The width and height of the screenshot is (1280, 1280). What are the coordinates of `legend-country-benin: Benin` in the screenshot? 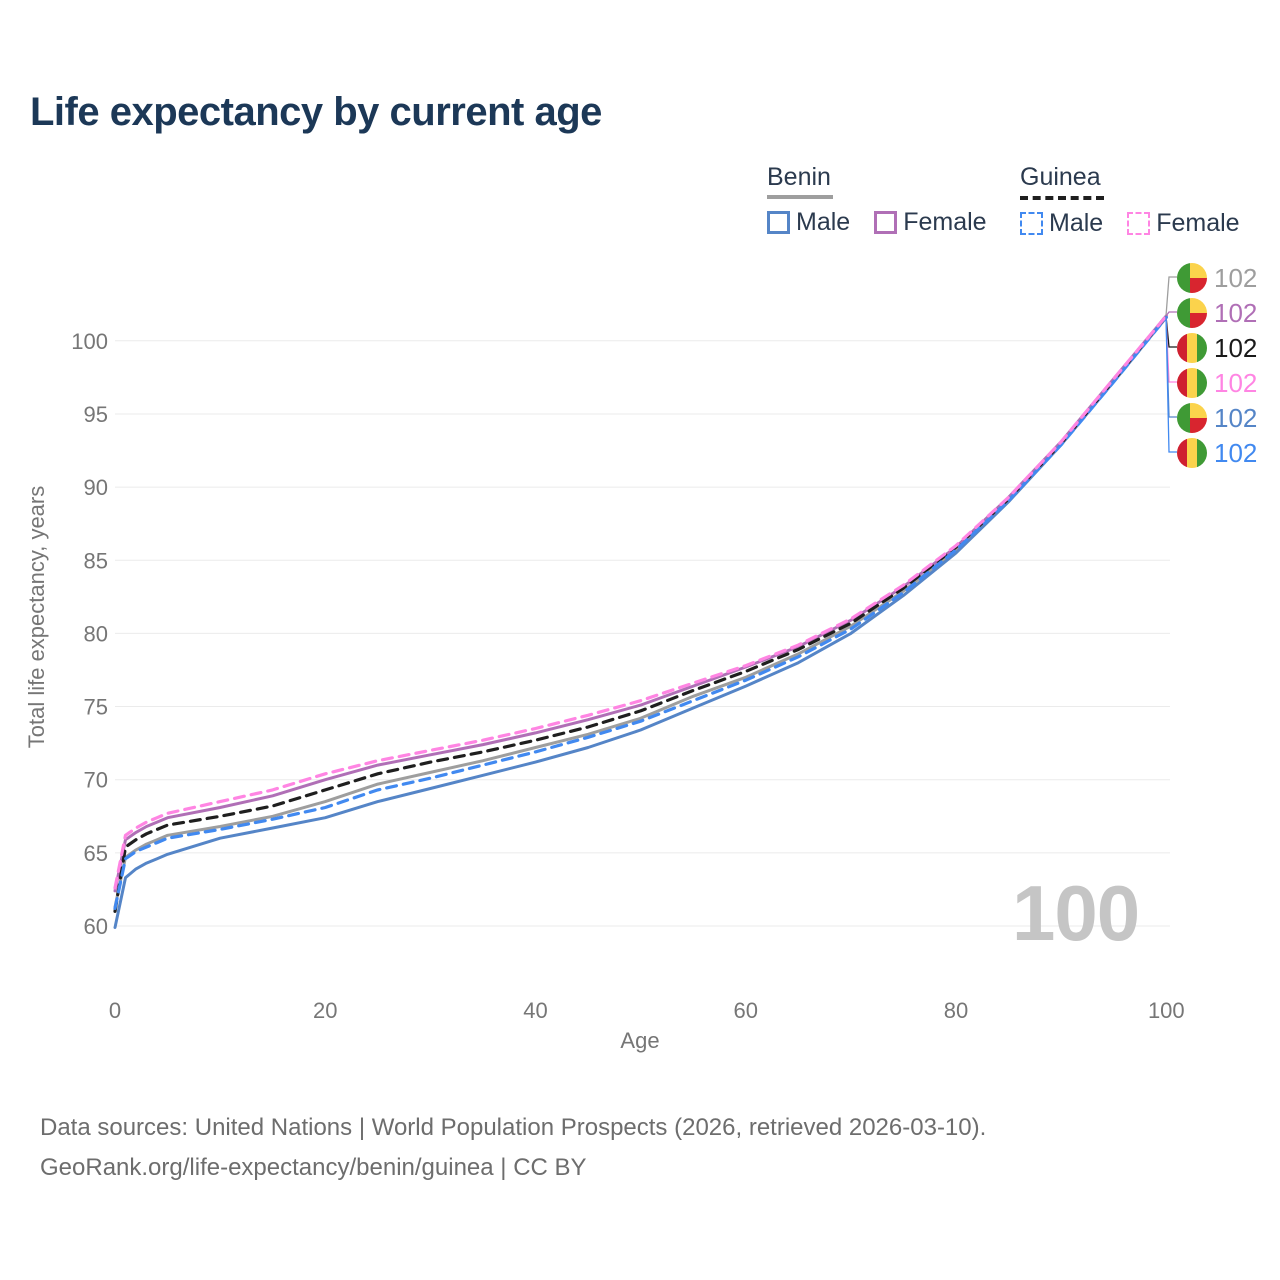 It's located at (799, 177).